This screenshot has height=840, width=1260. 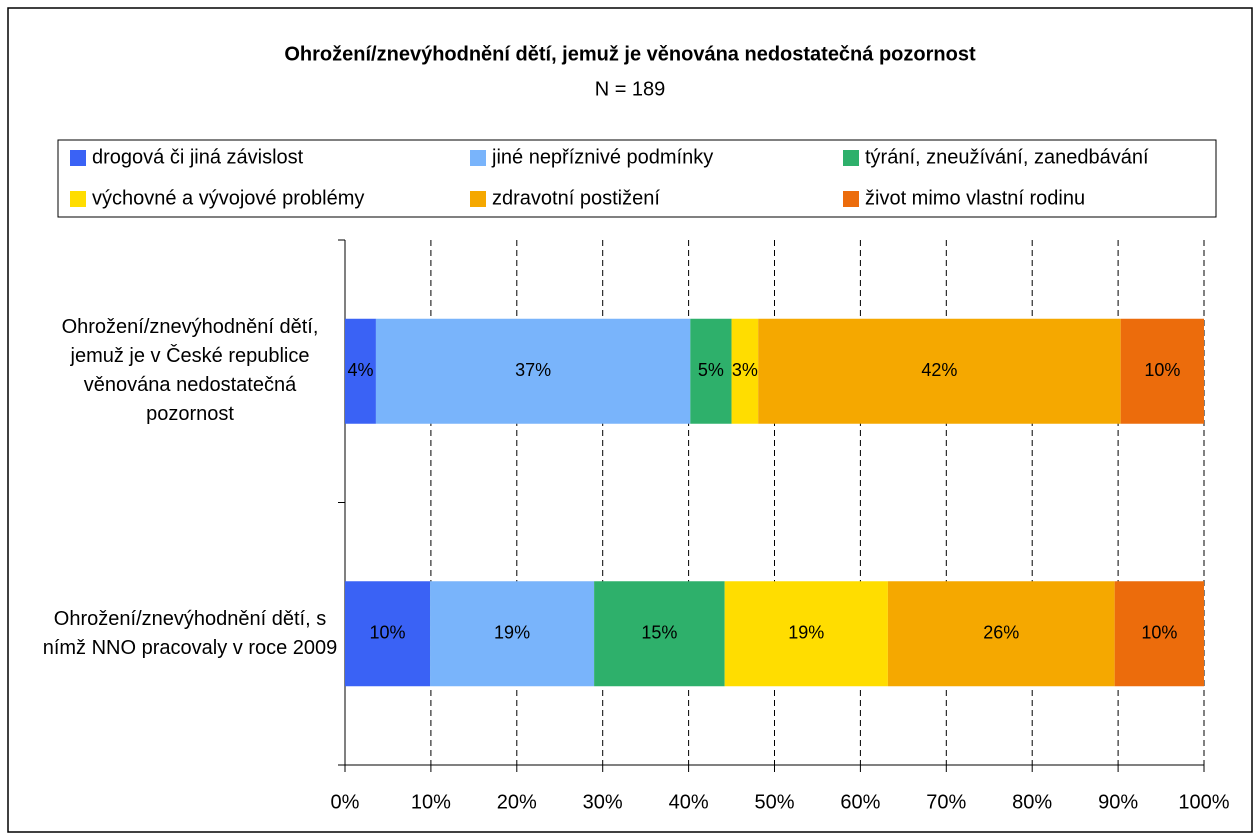 I want to click on legend-label: drogová či jiná závislost, so click(x=198, y=157).